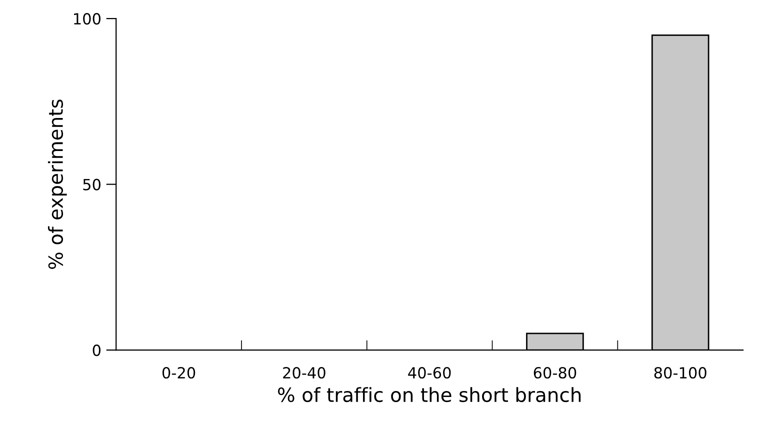  Describe the element at coordinates (91, 184) in the screenshot. I see `y-tick-label: 50` at that location.